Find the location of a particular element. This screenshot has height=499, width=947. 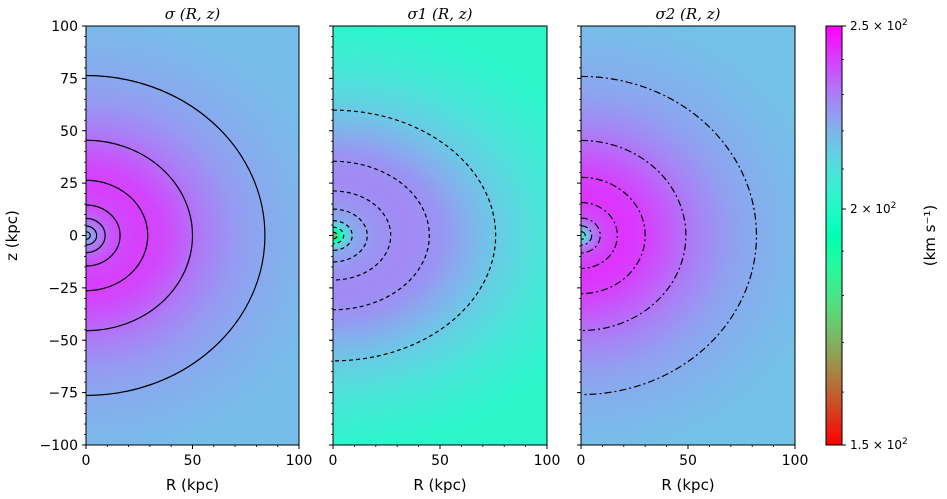

colorbar-tick-label: 2 × 10² is located at coordinates (873, 208).